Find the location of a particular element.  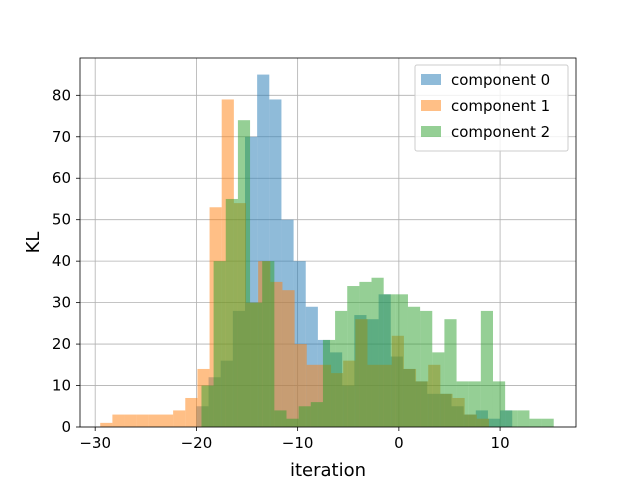

legend: component 0 component 1 component 2 is located at coordinates (491, 108).